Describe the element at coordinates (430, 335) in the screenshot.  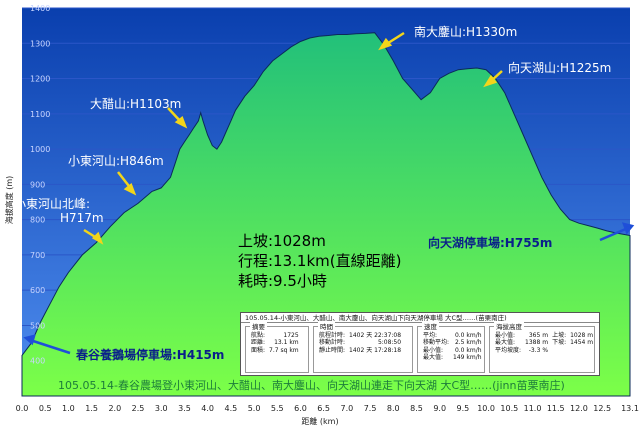
I see `panel-cell: 平均:` at that location.